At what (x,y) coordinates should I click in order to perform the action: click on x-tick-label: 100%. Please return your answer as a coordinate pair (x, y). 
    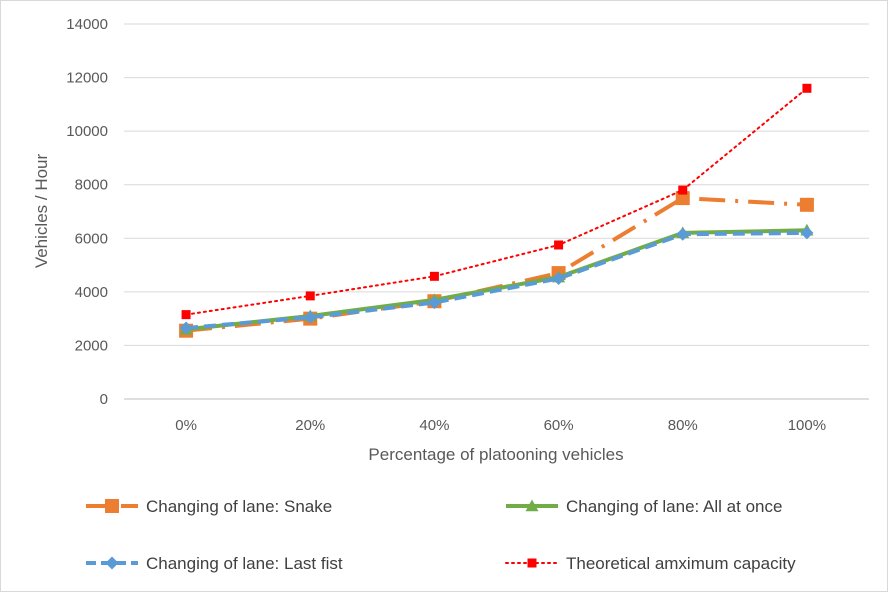
    Looking at the image, I should click on (807, 425).